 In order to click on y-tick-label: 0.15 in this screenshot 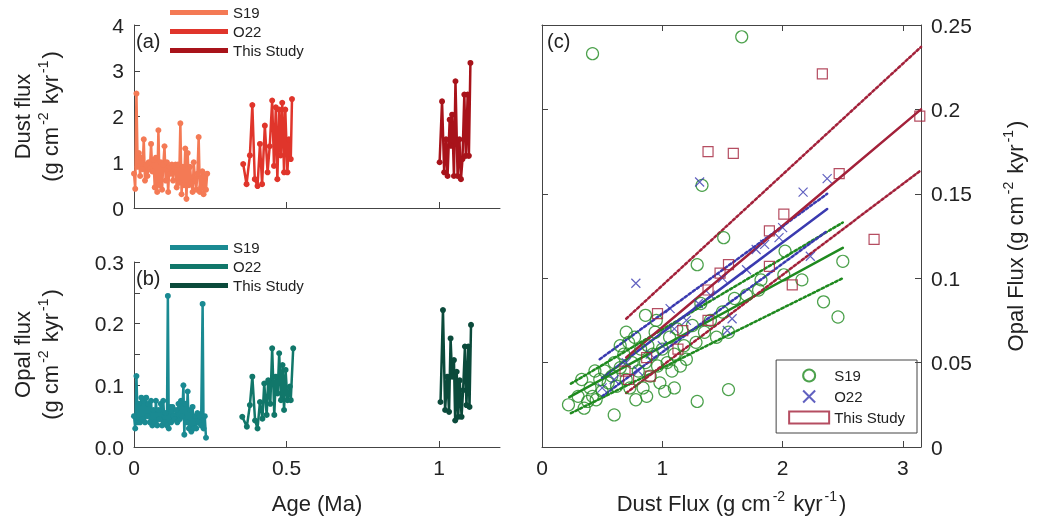, I will do `click(951, 194)`.